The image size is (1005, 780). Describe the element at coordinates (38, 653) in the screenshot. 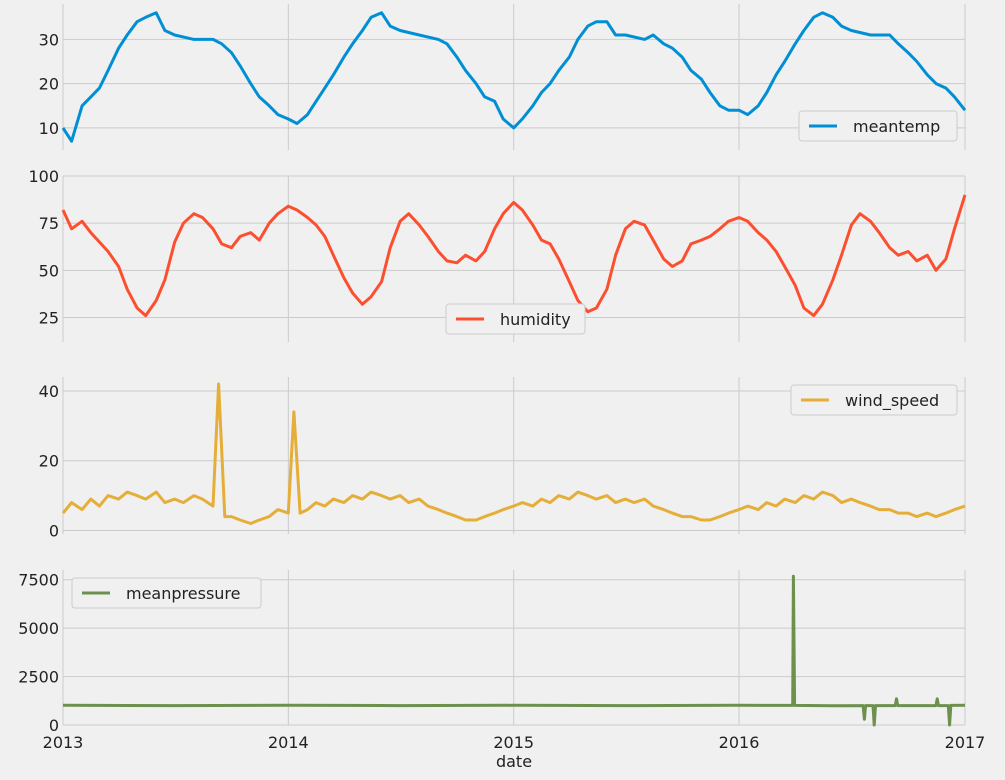

I see `y-tick-labels: 0 2500 5000 7500` at that location.